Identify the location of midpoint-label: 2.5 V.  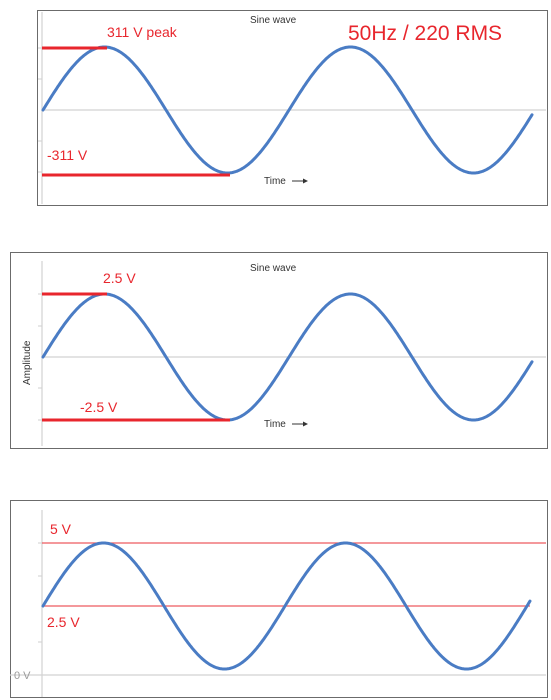
(63, 622).